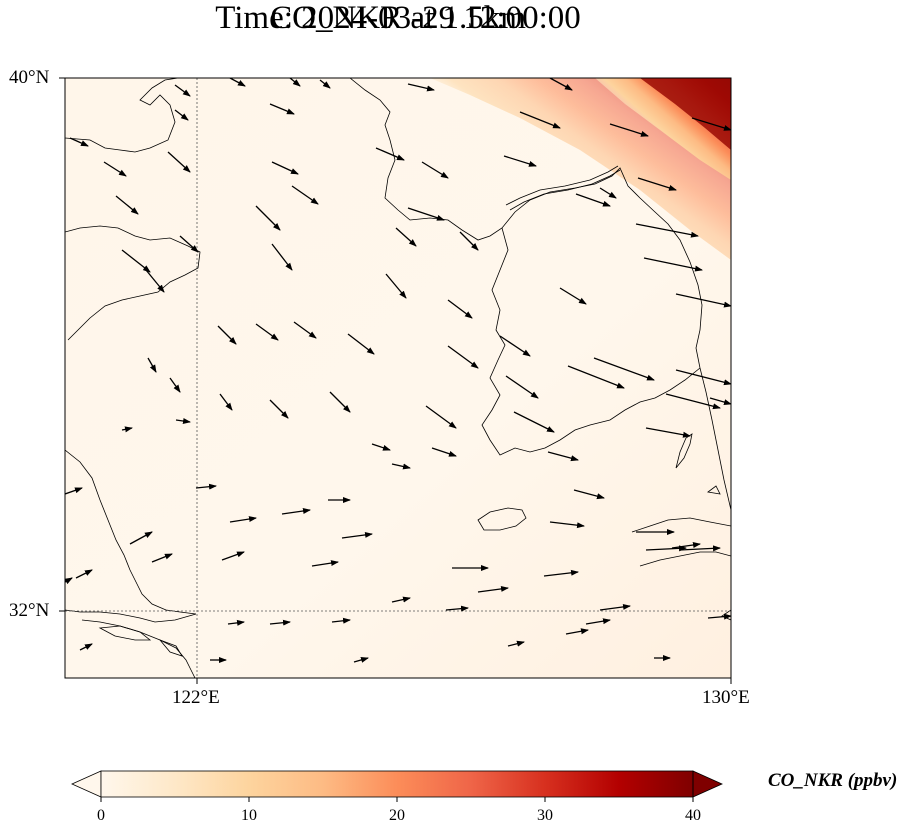 The height and width of the screenshot is (836, 920). I want to click on lat-label-32n: 32°N, so click(29, 610).